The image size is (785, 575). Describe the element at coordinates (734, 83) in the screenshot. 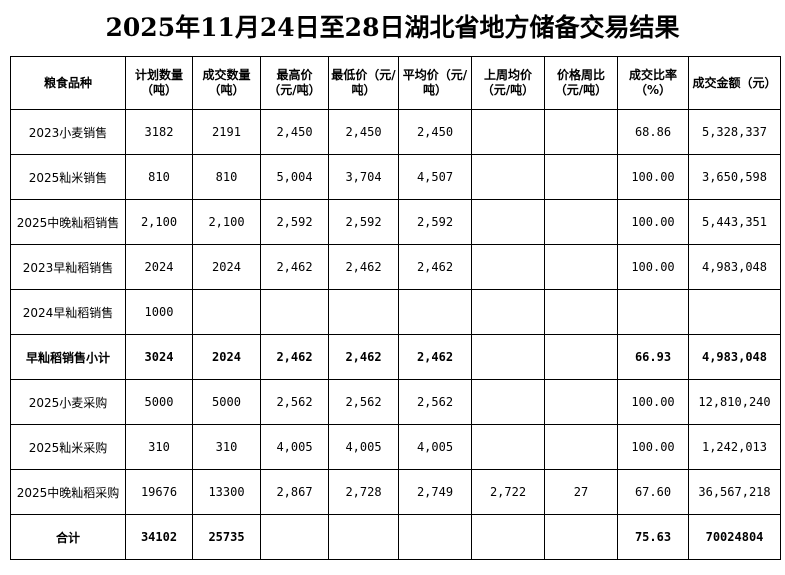

I see `header-trade-amount: 成交金额（元）` at that location.